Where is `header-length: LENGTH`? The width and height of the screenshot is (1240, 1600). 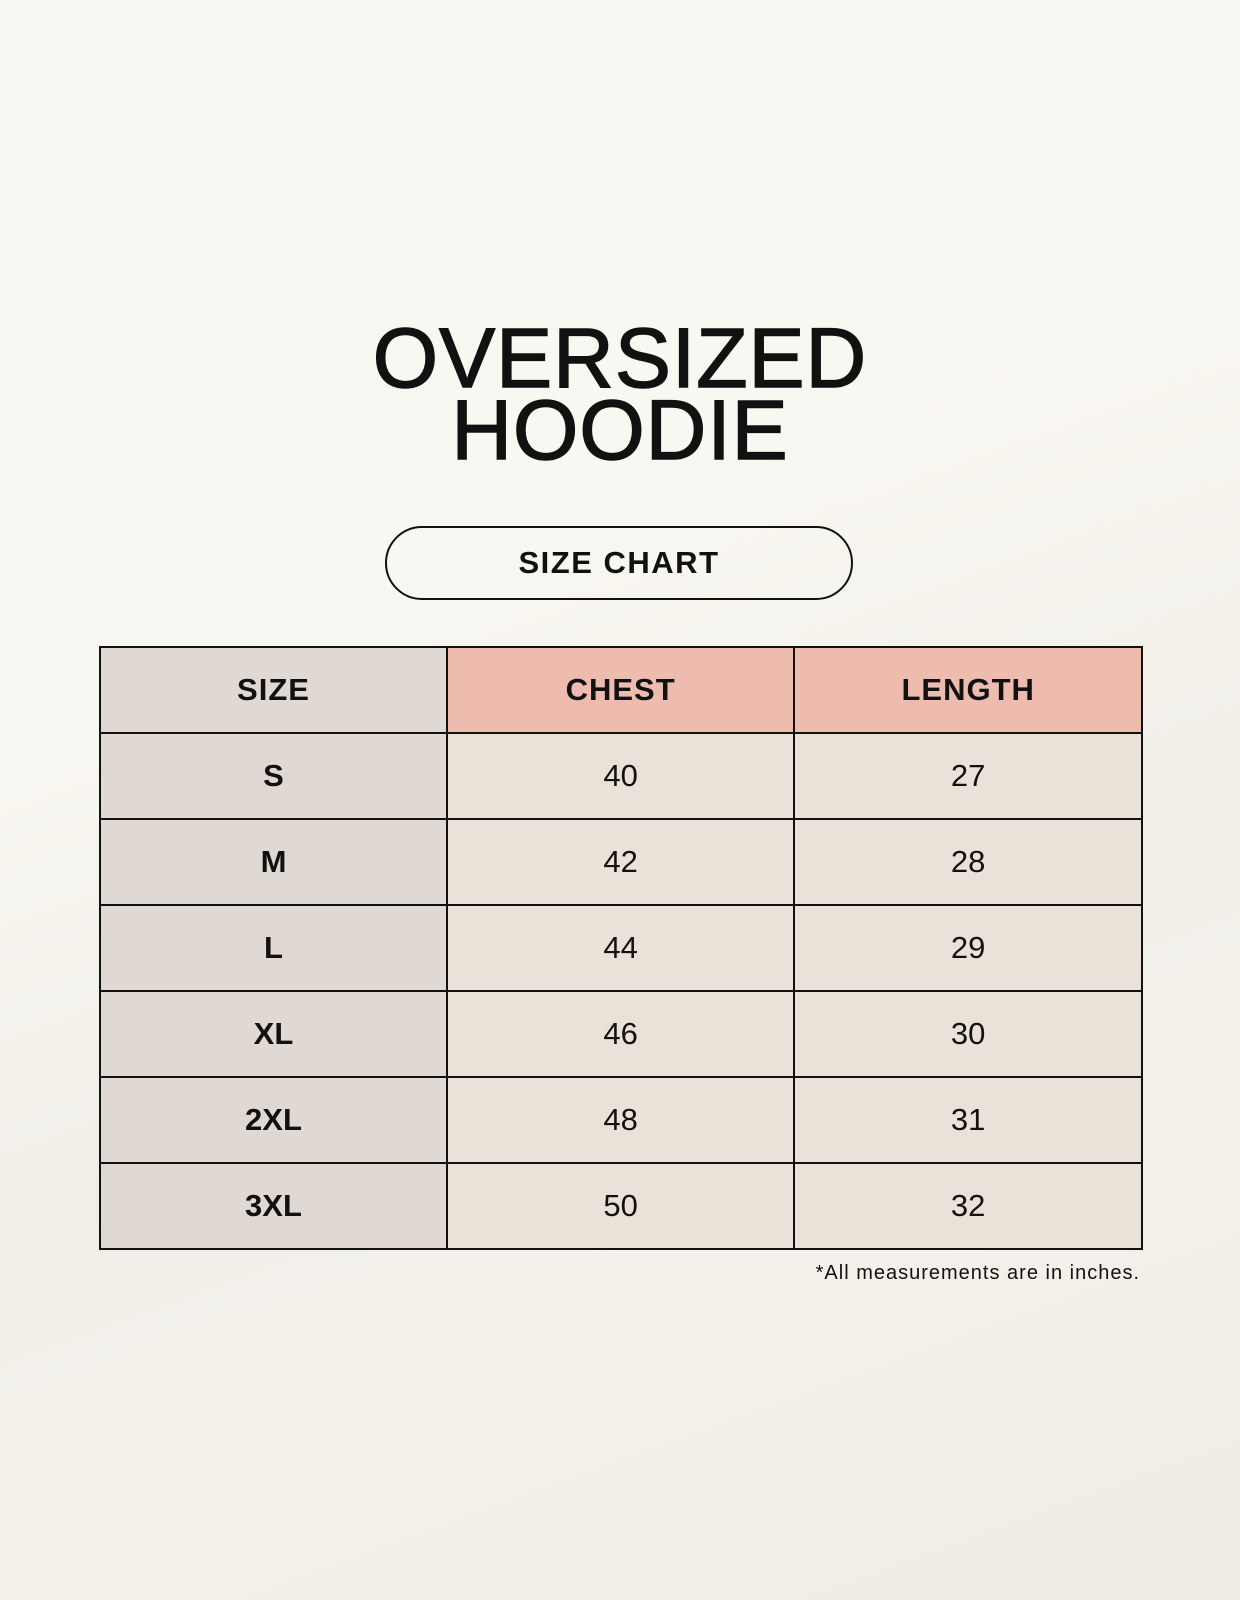 header-length: LENGTH is located at coordinates (968, 690).